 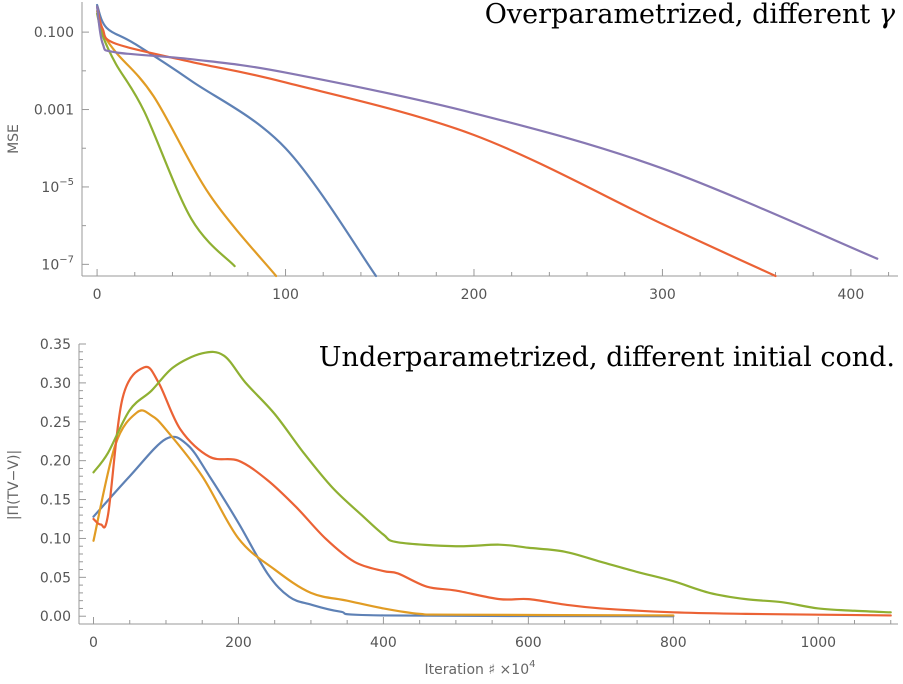 I want to click on mse-x-tick-label: 0, so click(x=97, y=295).